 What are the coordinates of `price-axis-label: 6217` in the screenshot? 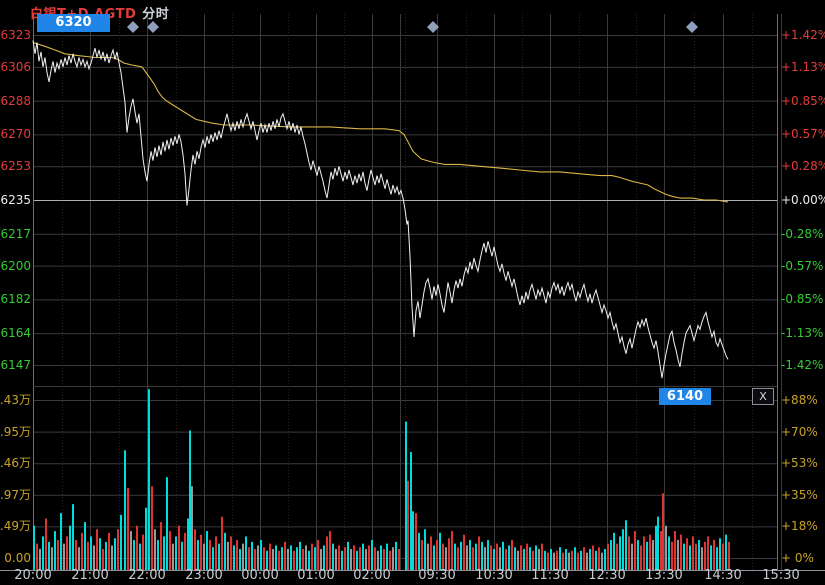 It's located at (15, 233).